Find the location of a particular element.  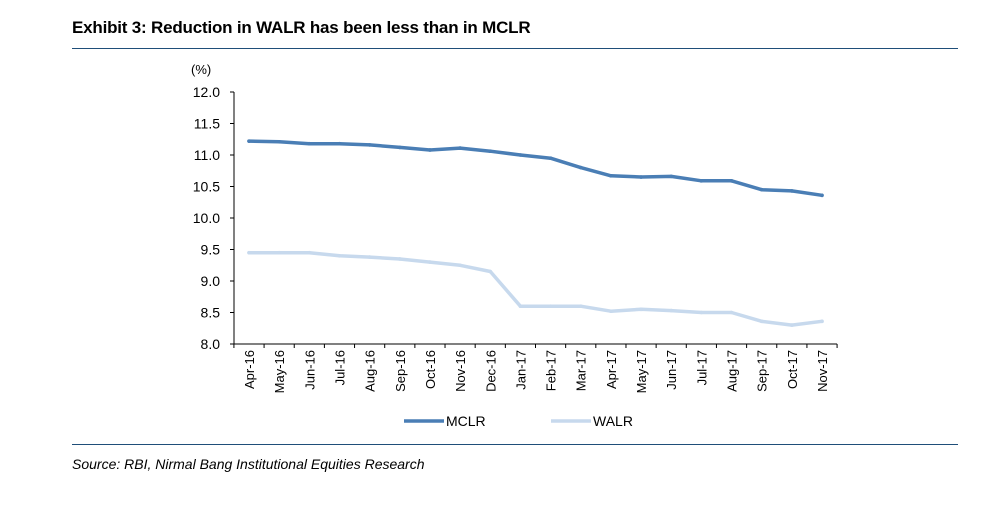

series-line-walr is located at coordinates (535, 288).